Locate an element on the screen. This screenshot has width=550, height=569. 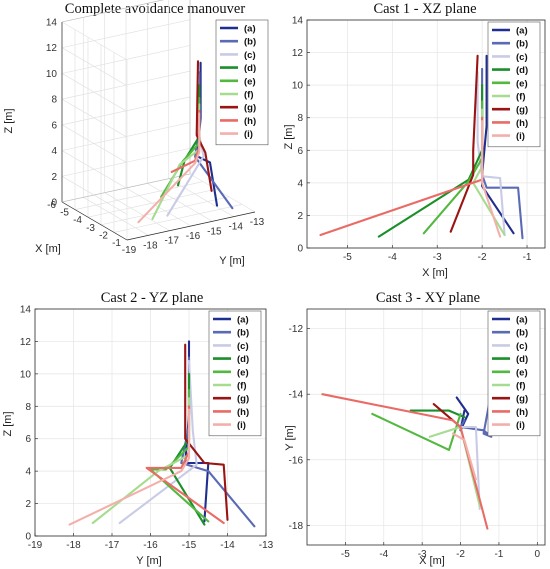
panel-title: Cast 3 - XY plane is located at coordinates (428, 298).